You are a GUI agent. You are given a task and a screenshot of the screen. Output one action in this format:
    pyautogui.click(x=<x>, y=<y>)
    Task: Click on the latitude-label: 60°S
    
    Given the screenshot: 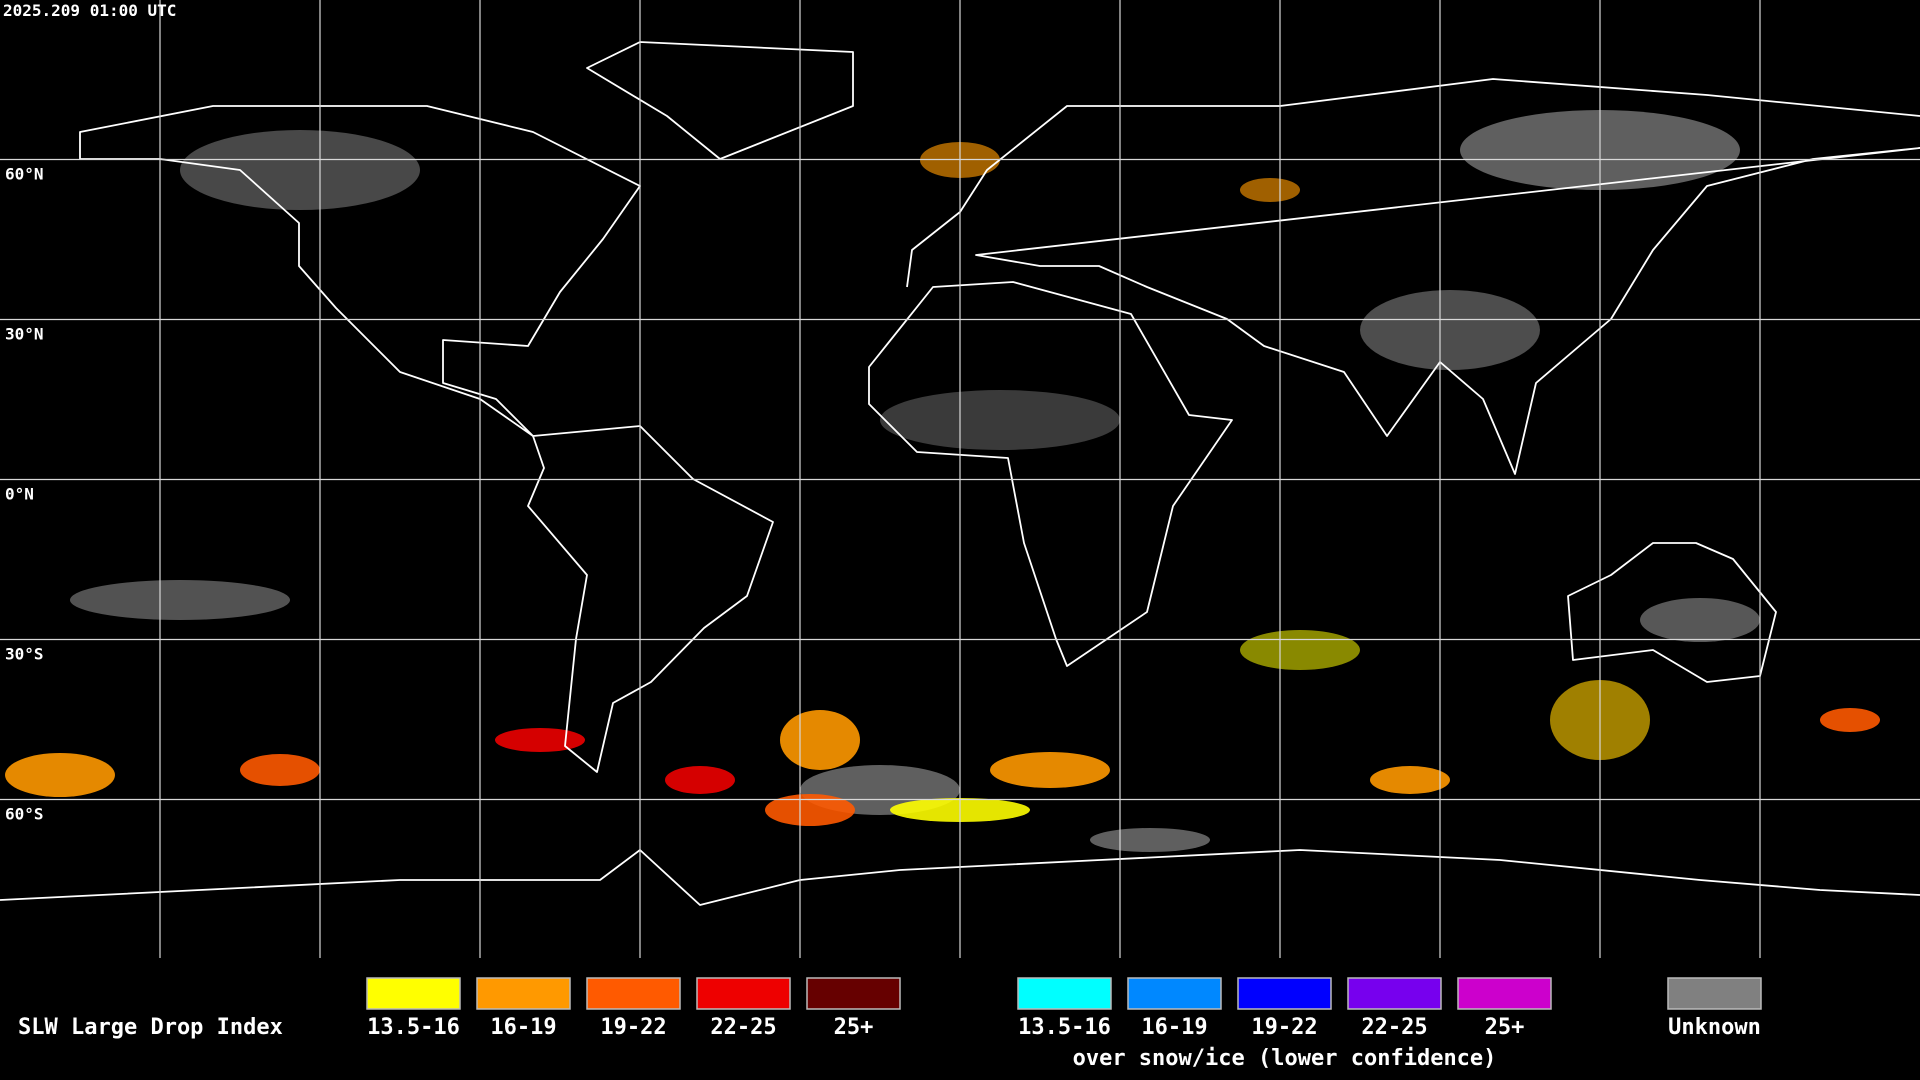 What is the action you would take?
    pyautogui.click(x=24, y=814)
    